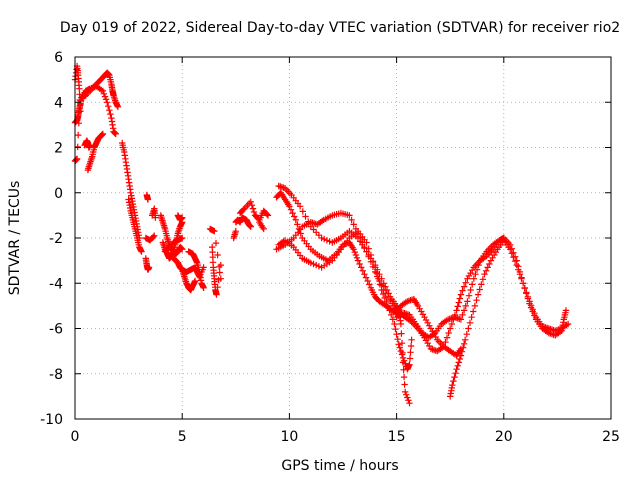 This screenshot has width=640, height=480. What do you see at coordinates (95, 152) in the screenshot?
I see `scatter-series-track-d` at bounding box center [95, 152].